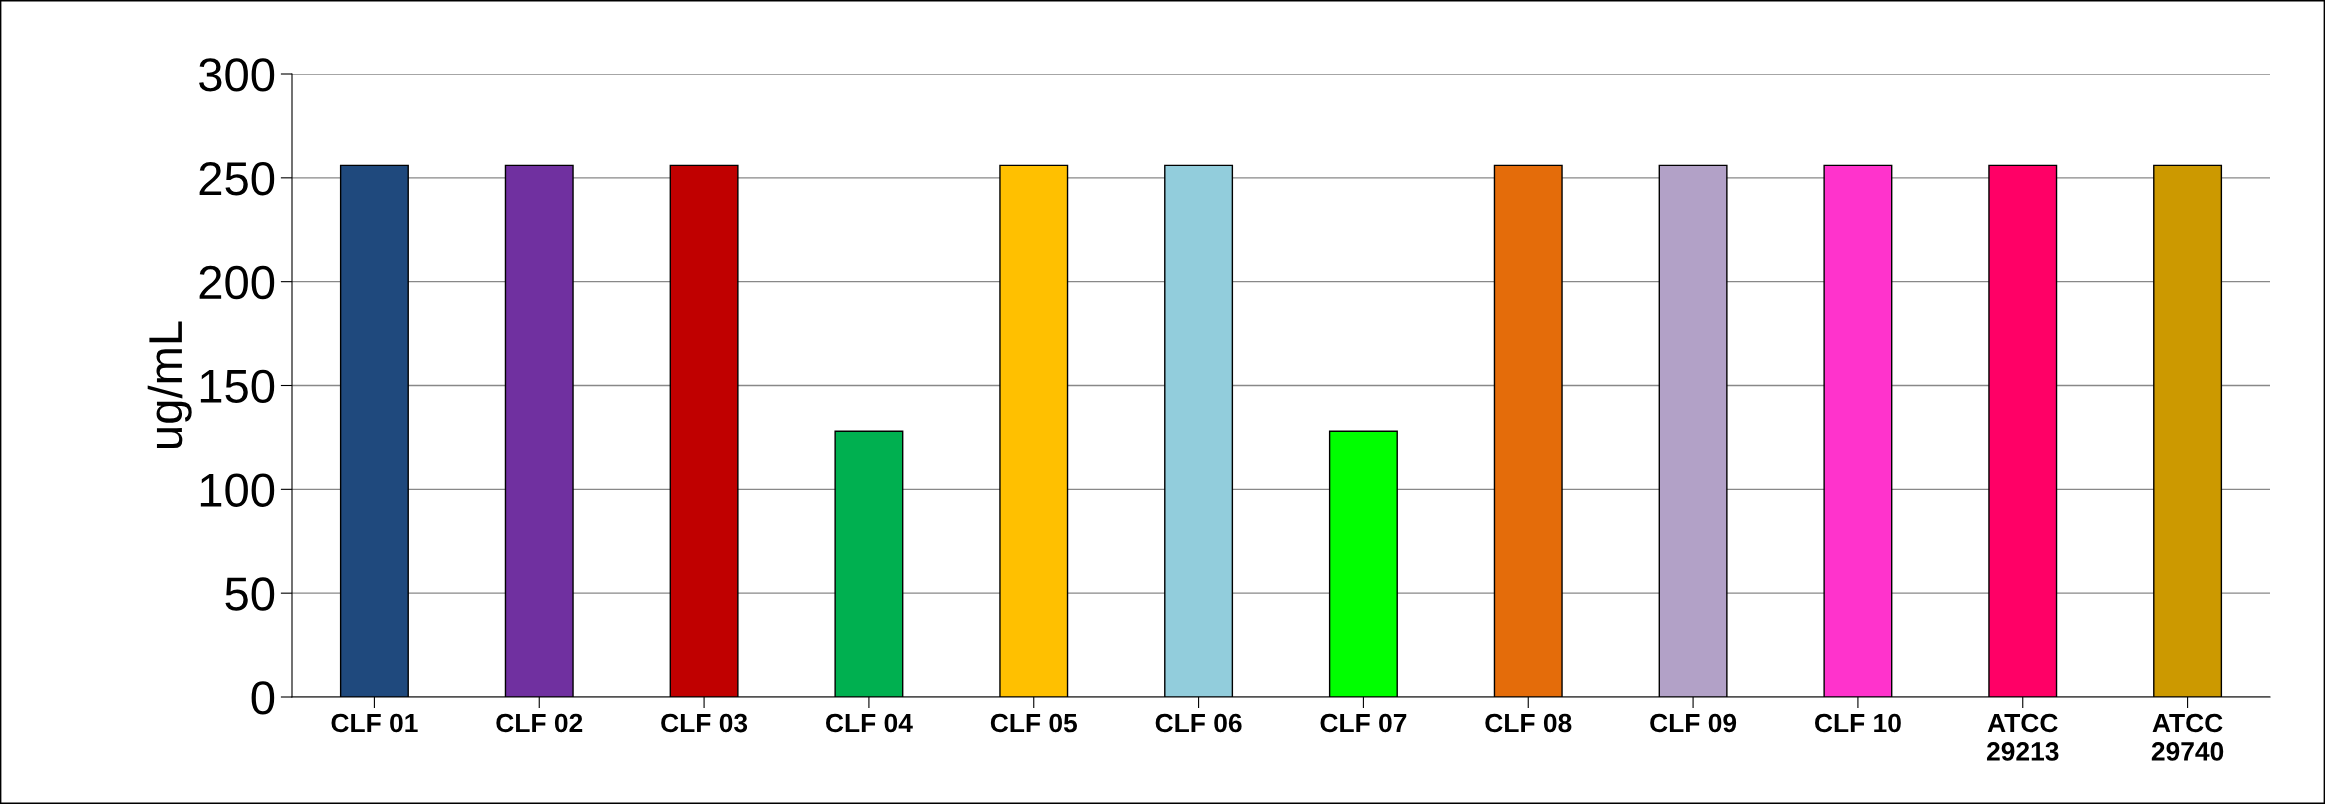 This screenshot has height=804, width=2325. Describe the element at coordinates (237, 178) in the screenshot. I see `y-tick-label: 250` at that location.